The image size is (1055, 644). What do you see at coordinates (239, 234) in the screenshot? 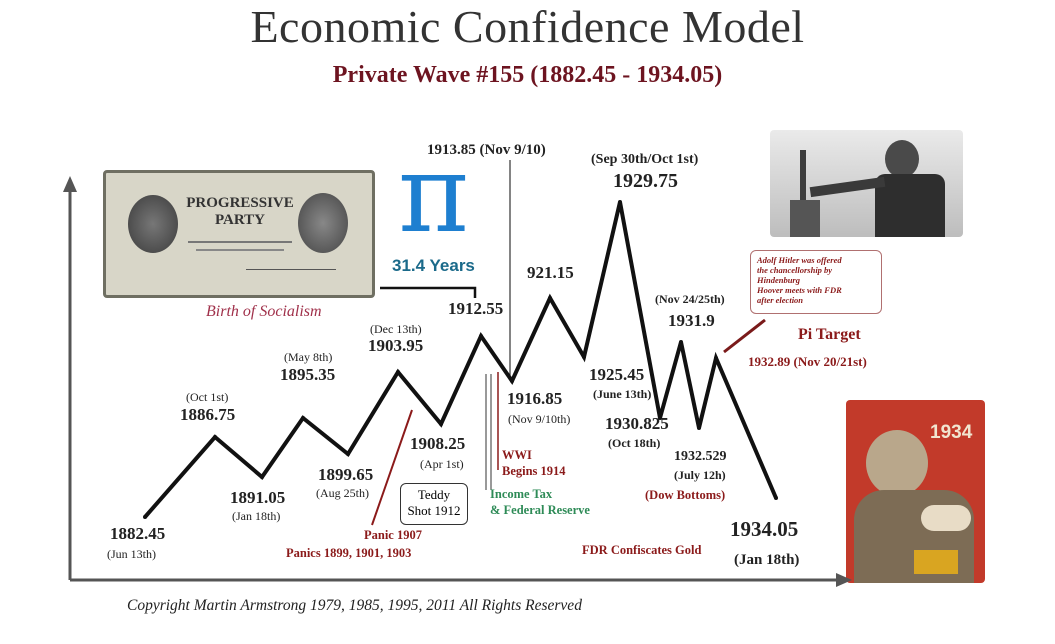
I see `progressive-party-banknote: PROGRESSIVE PARTY` at bounding box center [239, 234].